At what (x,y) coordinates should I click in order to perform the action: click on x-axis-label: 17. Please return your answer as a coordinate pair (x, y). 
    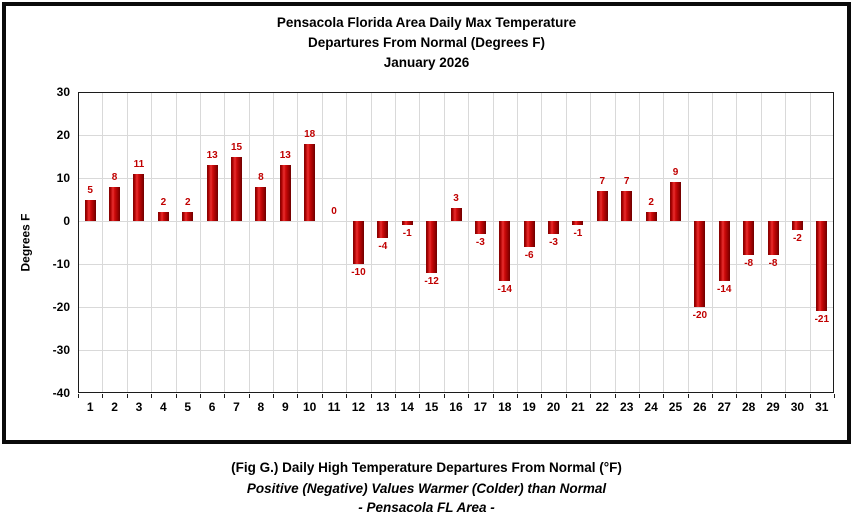
    Looking at the image, I should click on (480, 407).